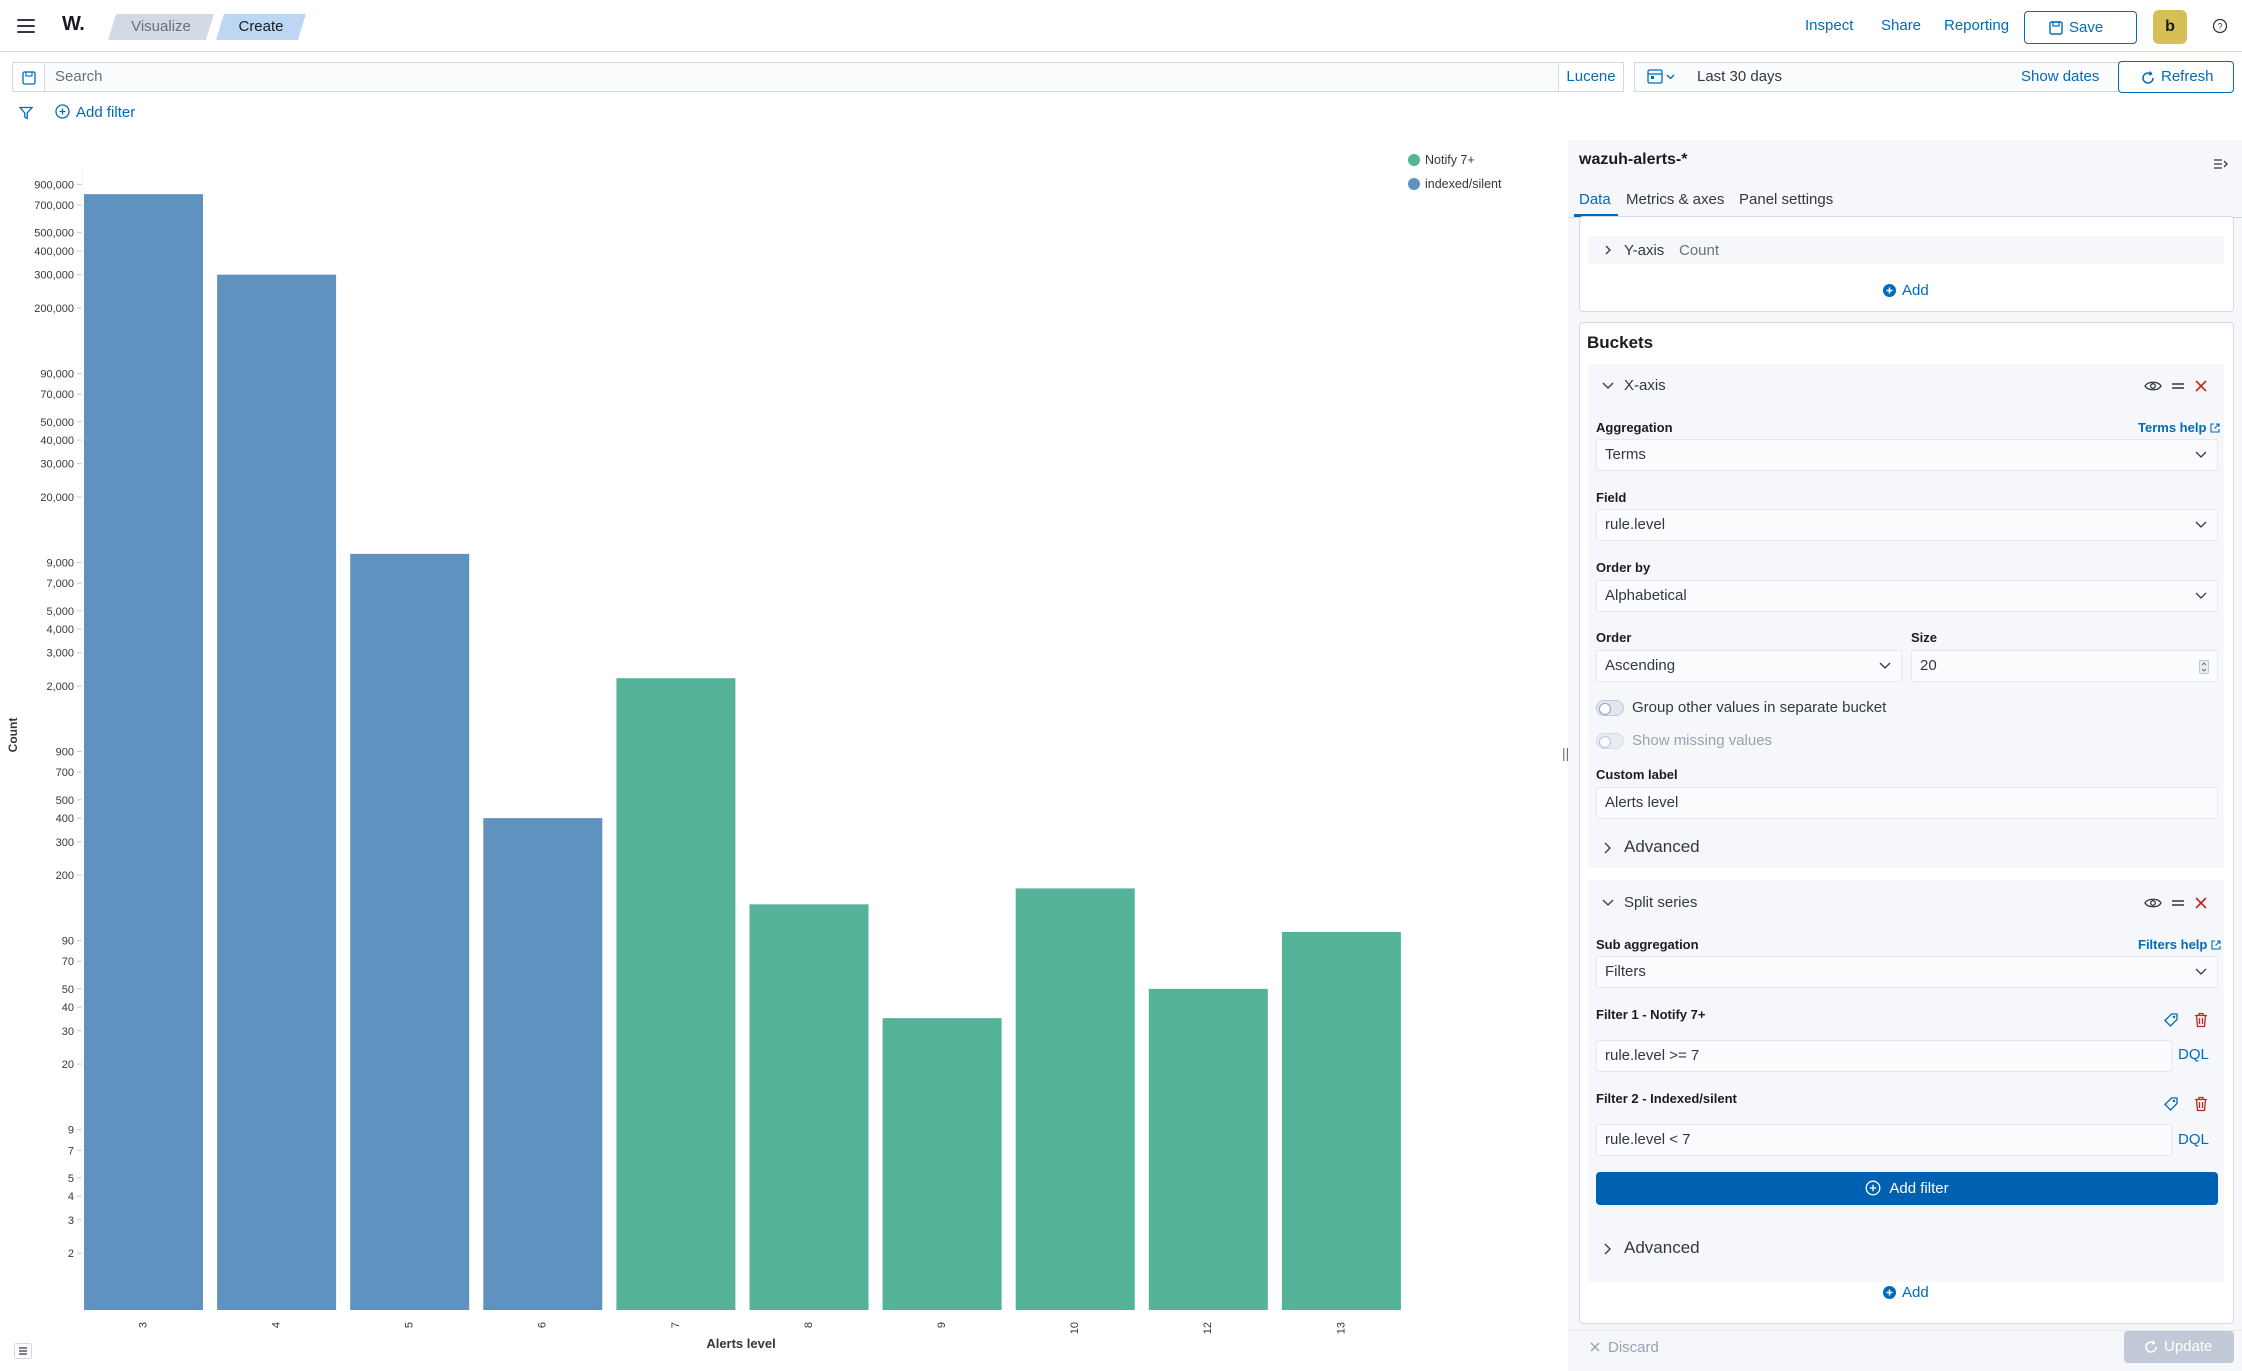 The image size is (2242, 1371). What do you see at coordinates (1341, 1328) in the screenshot?
I see `x-tick-label: 13` at bounding box center [1341, 1328].